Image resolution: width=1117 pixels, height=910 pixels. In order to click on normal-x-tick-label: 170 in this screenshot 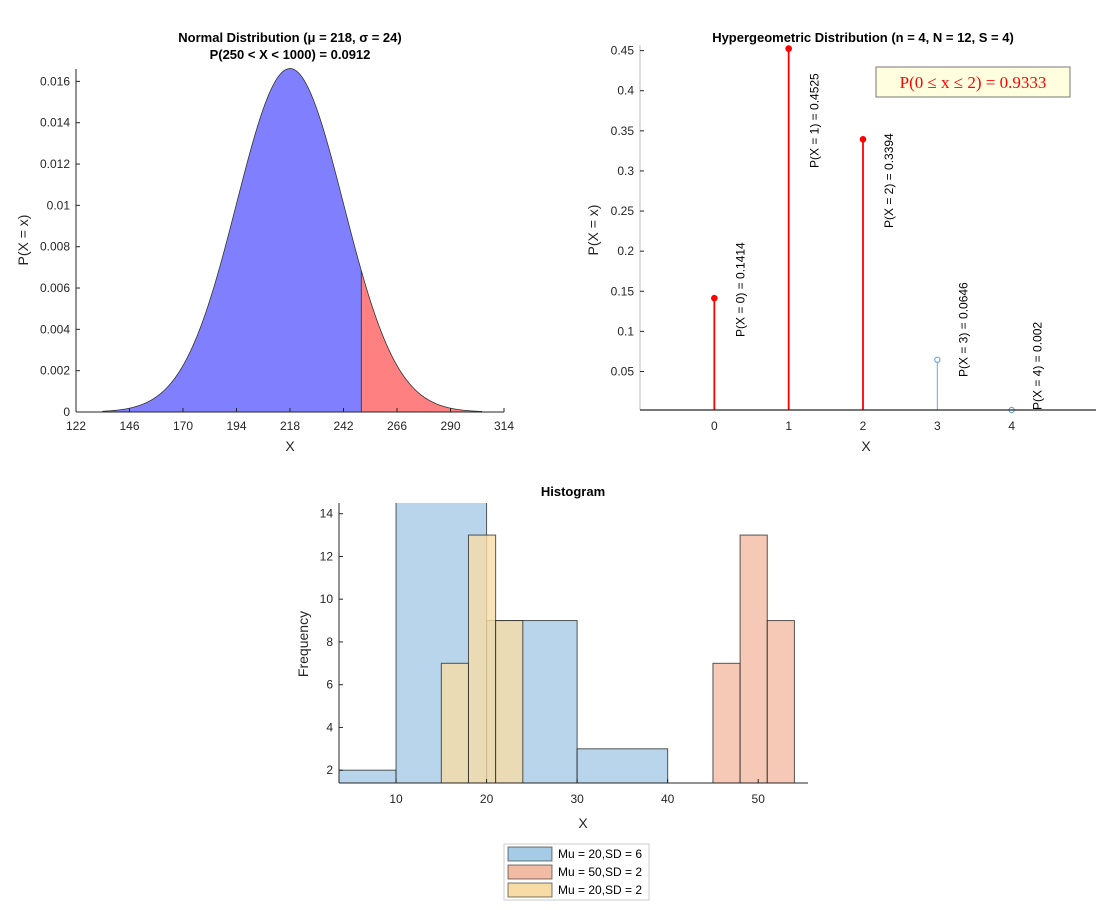, I will do `click(183, 426)`.